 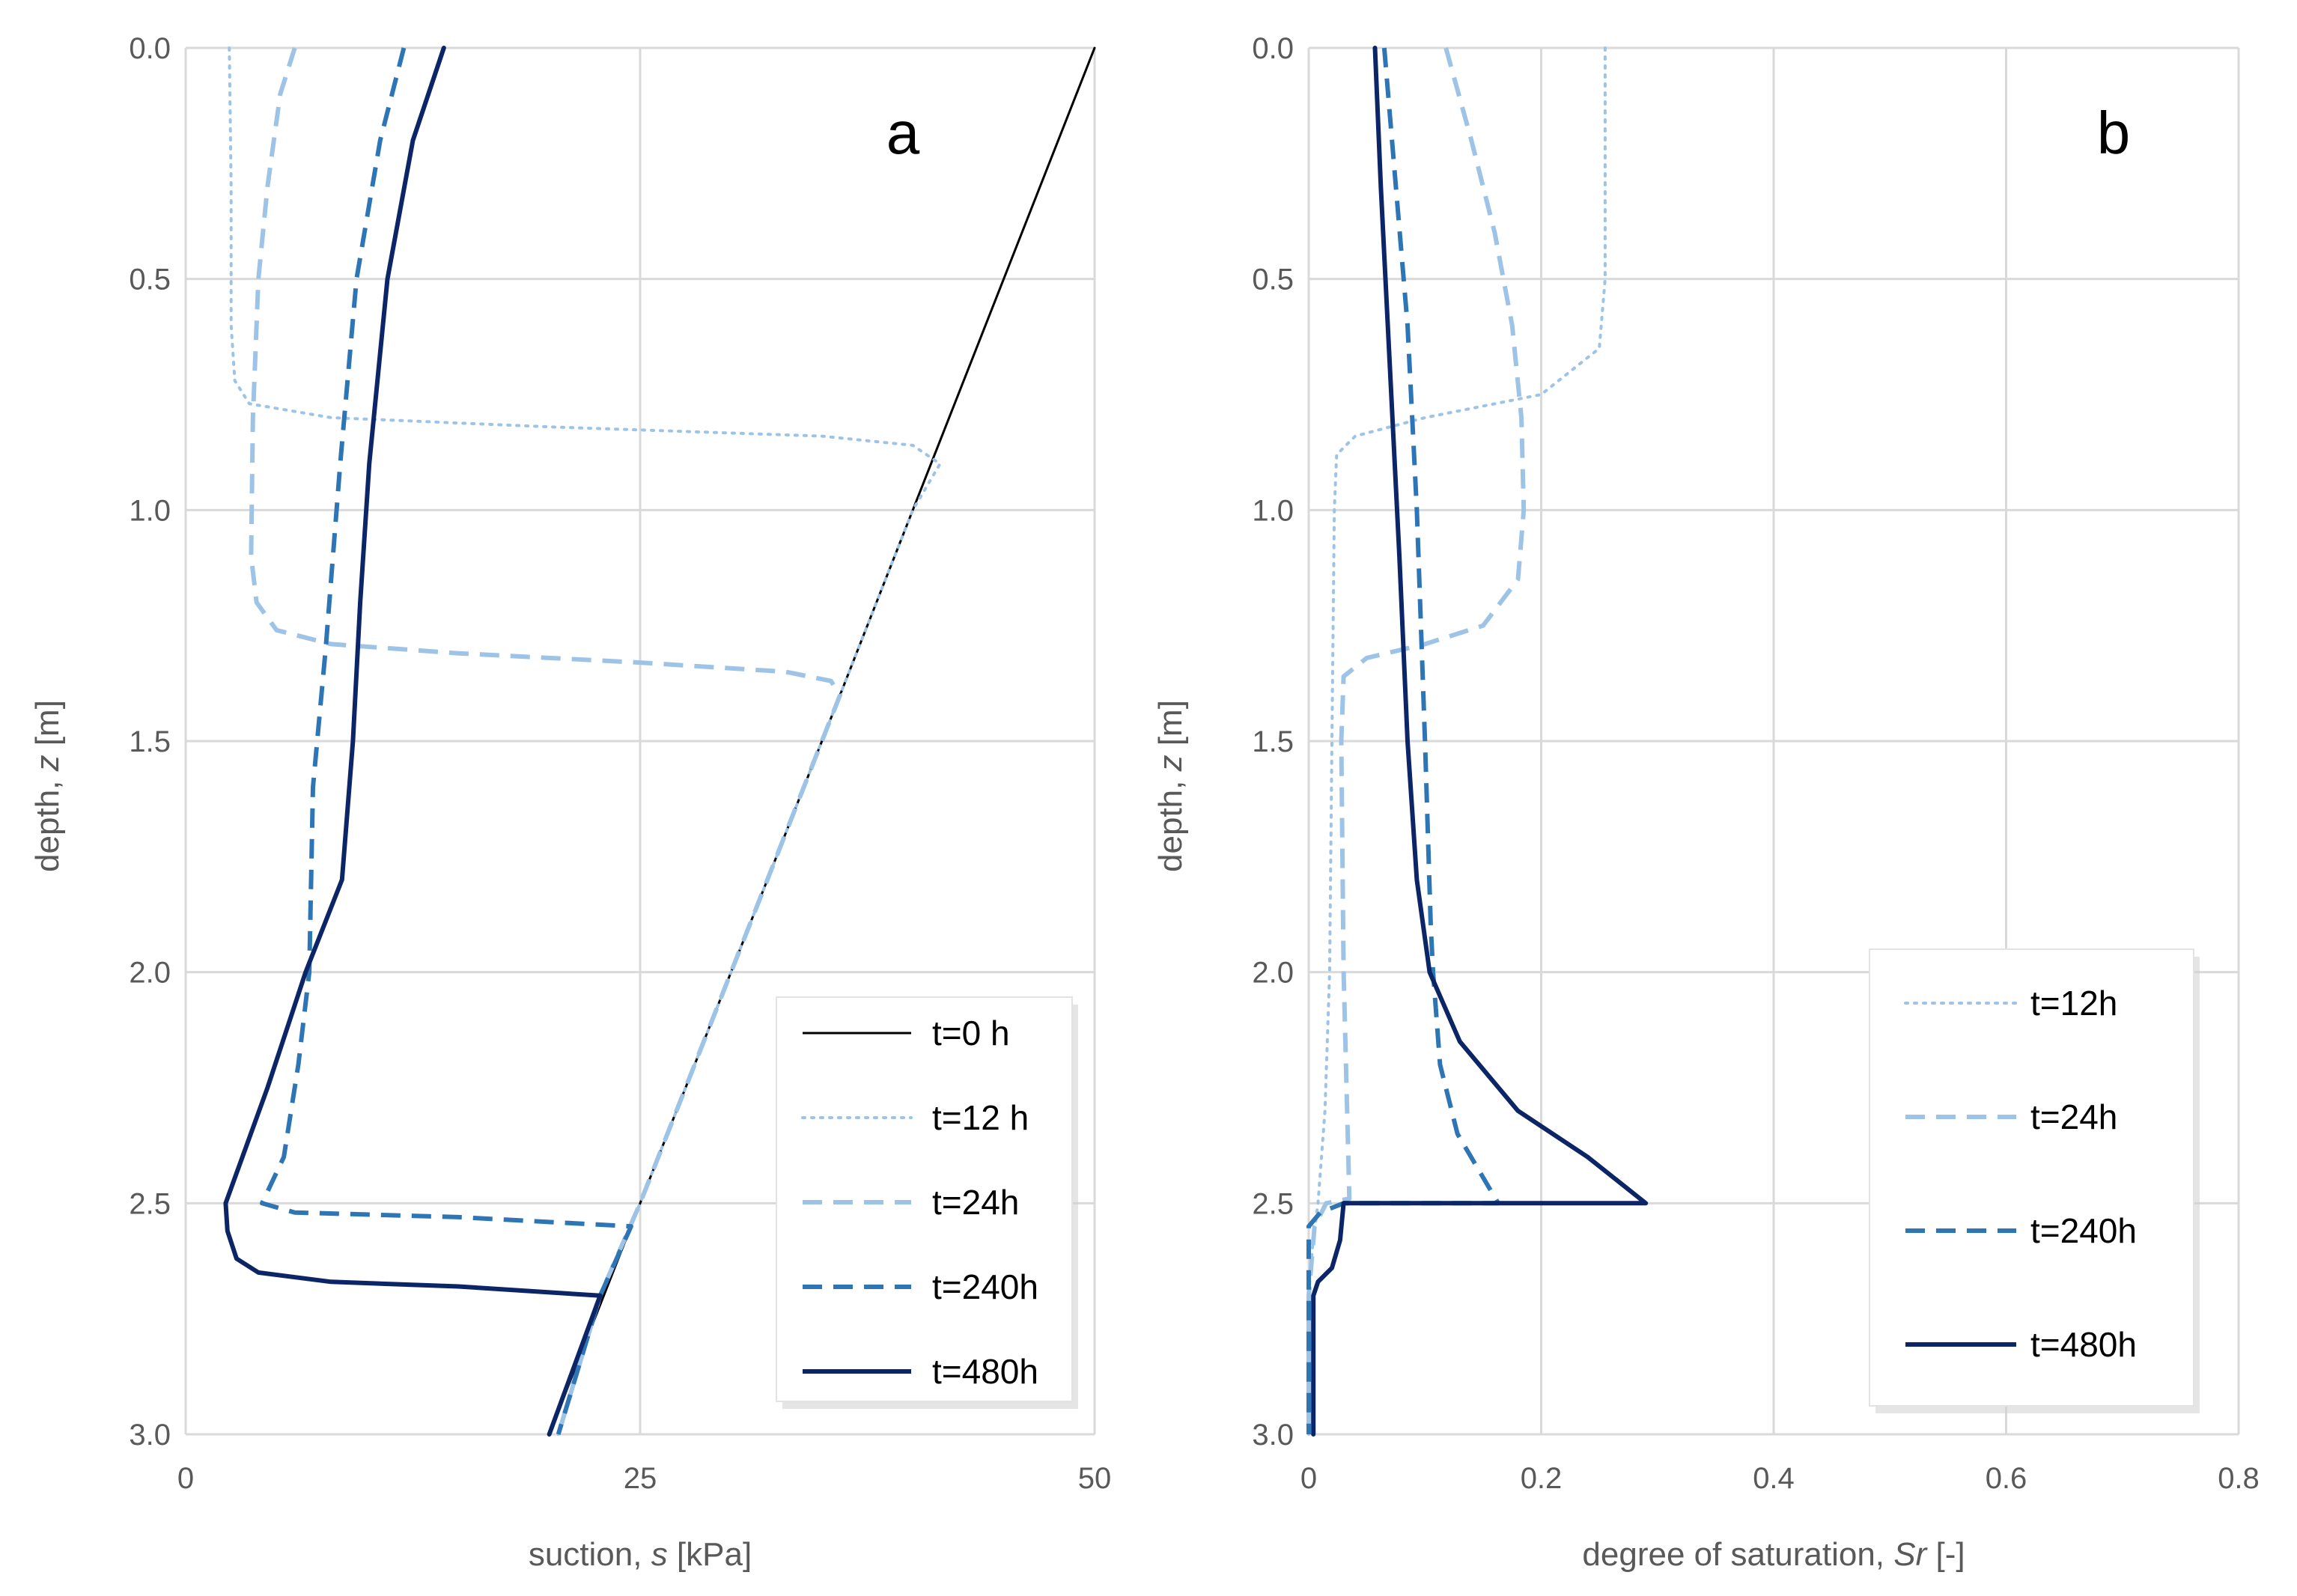 I want to click on x-tick-label: 0.4, so click(x=1774, y=1479).